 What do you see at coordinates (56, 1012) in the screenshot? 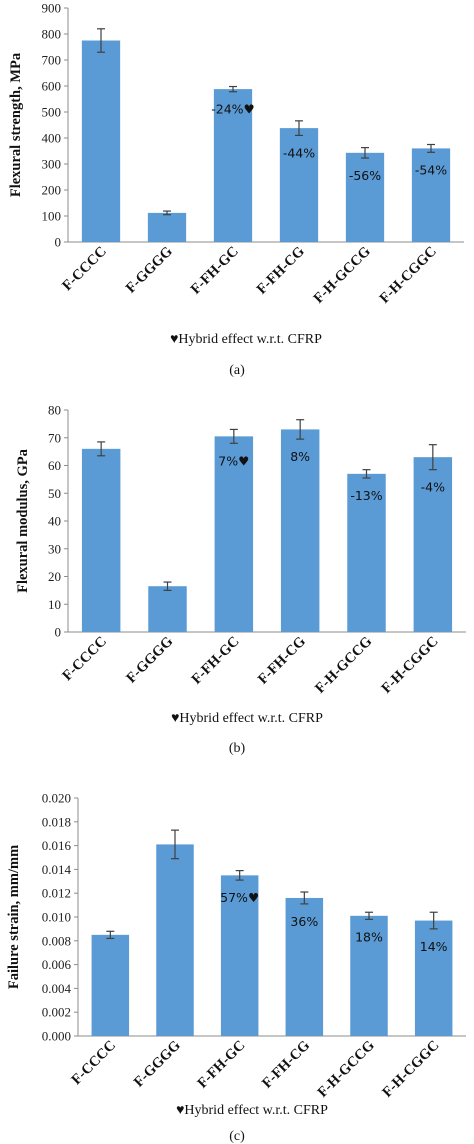
I see `y-tick-label: 0.002` at bounding box center [56, 1012].